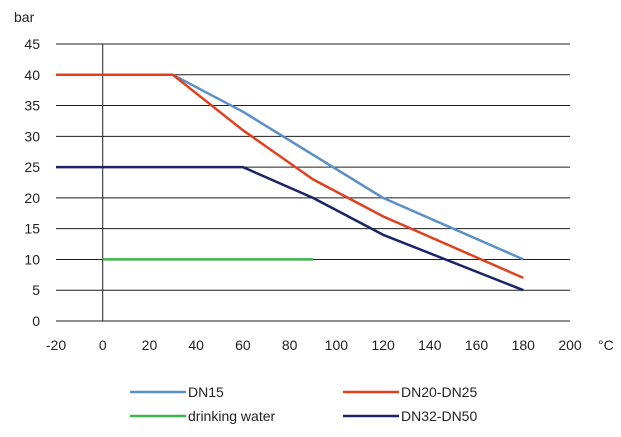 This screenshot has width=621, height=437. Describe the element at coordinates (32, 259) in the screenshot. I see `y-tick-label: 10` at that location.